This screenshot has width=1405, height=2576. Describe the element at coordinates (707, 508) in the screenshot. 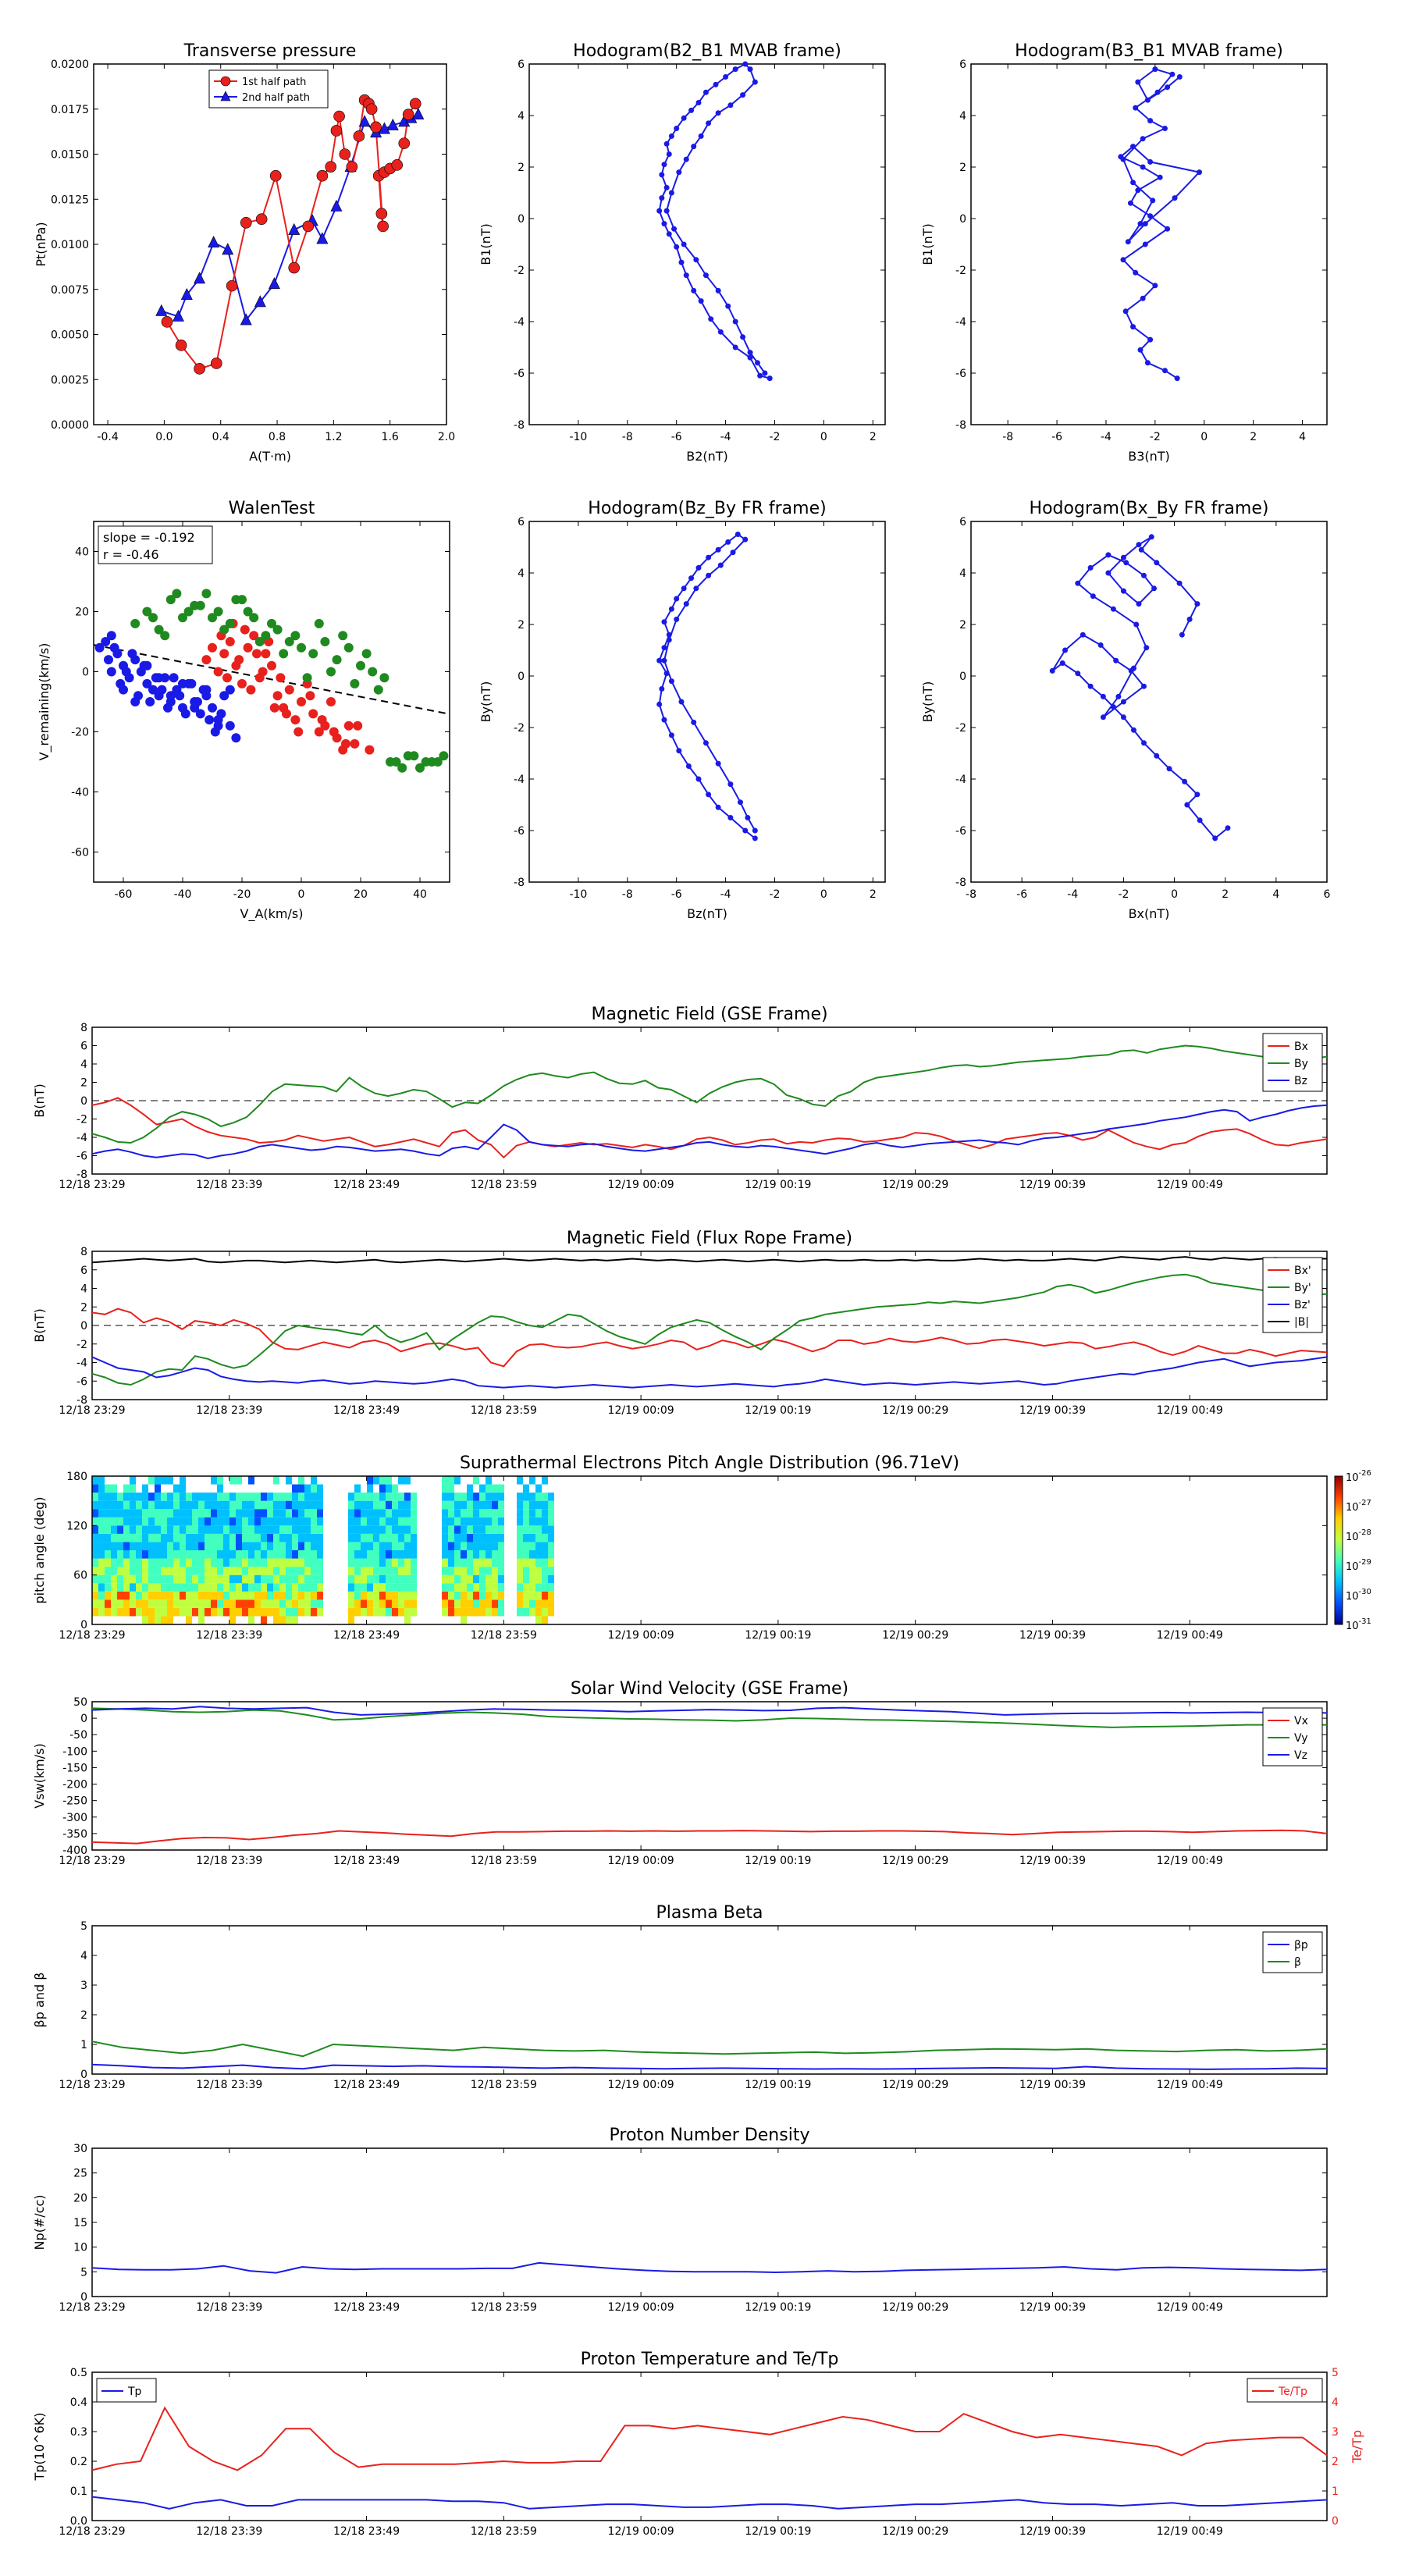

I see `chart-title: Hodogram(Bz_By FR frame)` at that location.